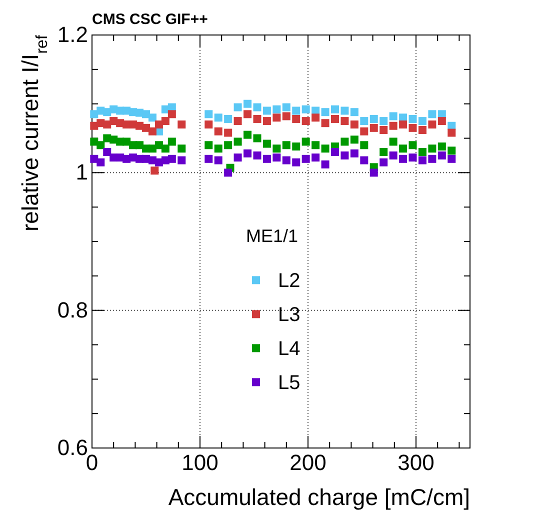  What do you see at coordinates (92, 462) in the screenshot?
I see `x-tick-label: 0` at bounding box center [92, 462].